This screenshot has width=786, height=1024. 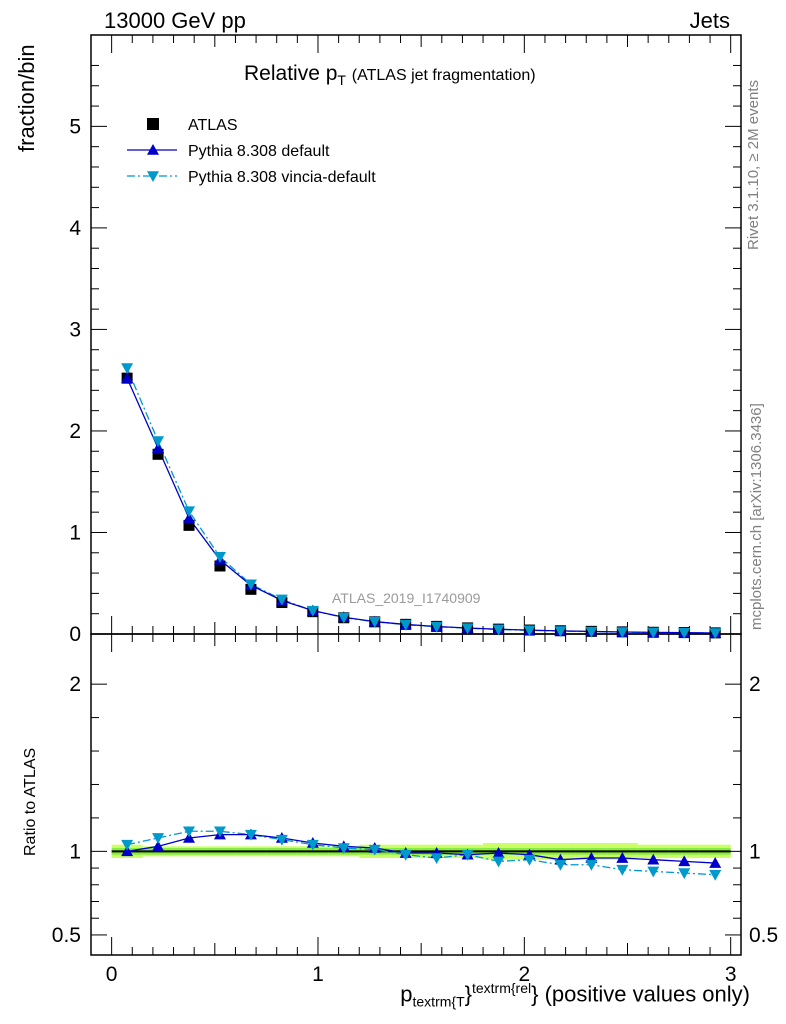 I want to click on header-category-label: Jets, so click(x=709, y=20).